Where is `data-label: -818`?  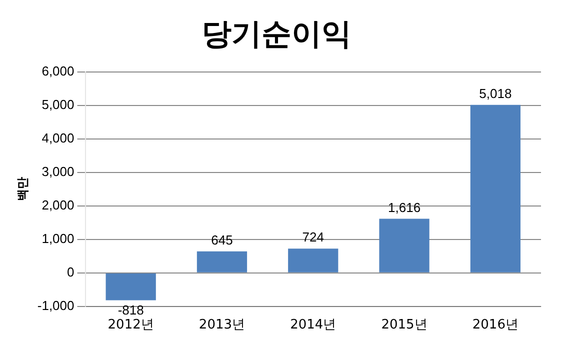
data-label: -818 is located at coordinates (131, 310).